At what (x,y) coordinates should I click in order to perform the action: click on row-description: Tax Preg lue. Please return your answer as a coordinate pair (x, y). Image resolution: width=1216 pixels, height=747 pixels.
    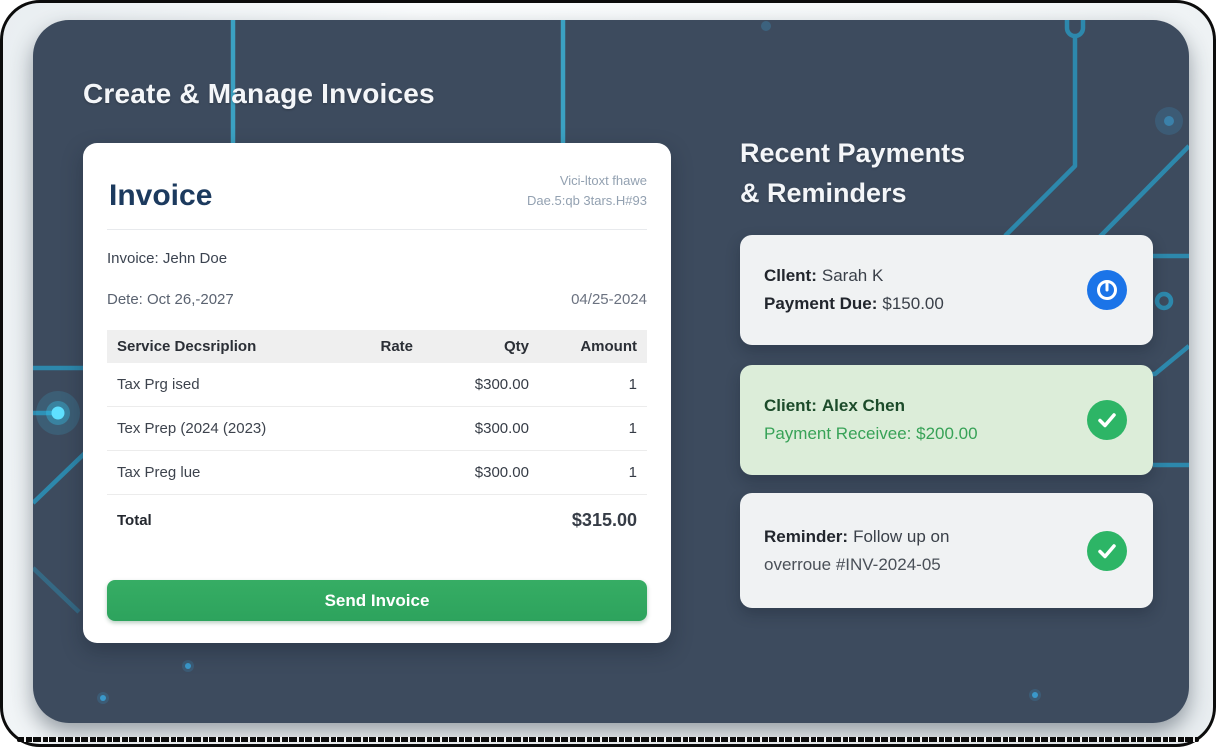
    Looking at the image, I should click on (211, 472).